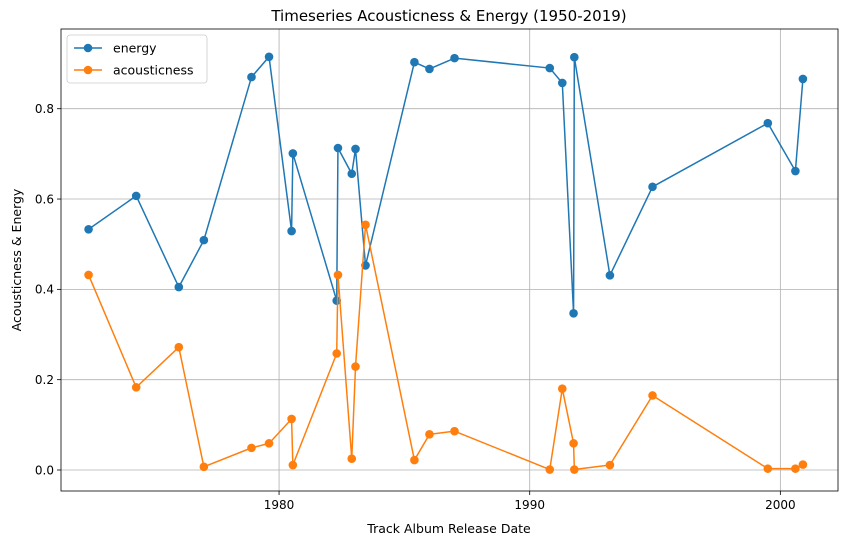 The image size is (846, 545). Describe the element at coordinates (44, 109) in the screenshot. I see `y-tick-label: 0.8` at that location.